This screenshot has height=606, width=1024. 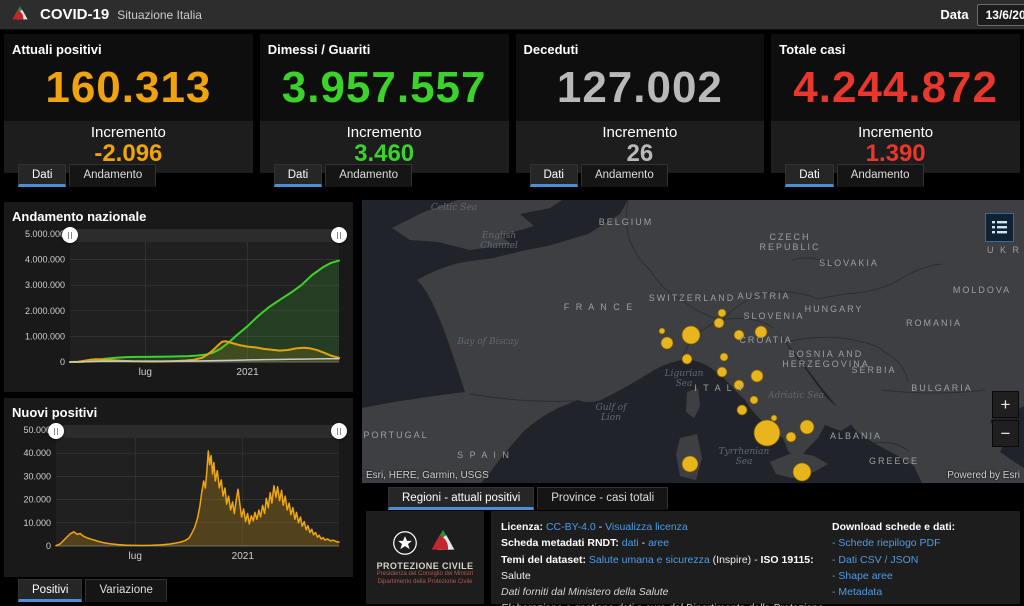 What do you see at coordinates (1005, 433) in the screenshot?
I see `zoom-out-button: −` at bounding box center [1005, 433].